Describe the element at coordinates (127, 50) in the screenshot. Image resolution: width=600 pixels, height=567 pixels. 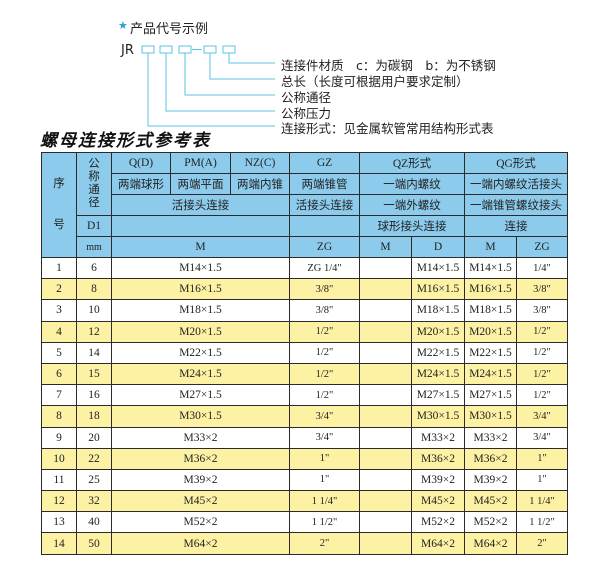
I see `code-prefix: JR` at that location.